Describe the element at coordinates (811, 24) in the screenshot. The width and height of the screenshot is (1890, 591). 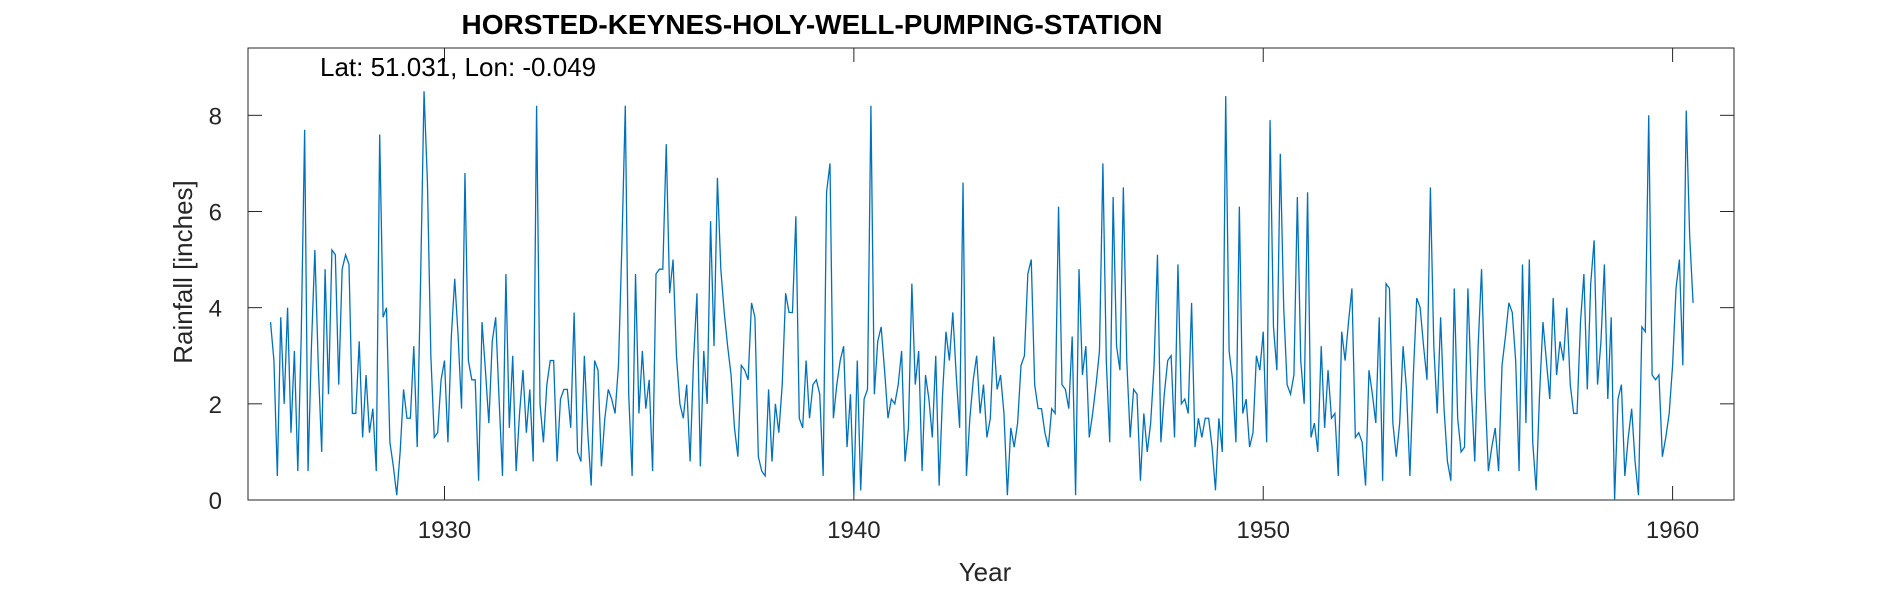
I see `chart-title: HORSTED-KEYNES-HOLY-WELL-PUMPING-STATION` at that location.